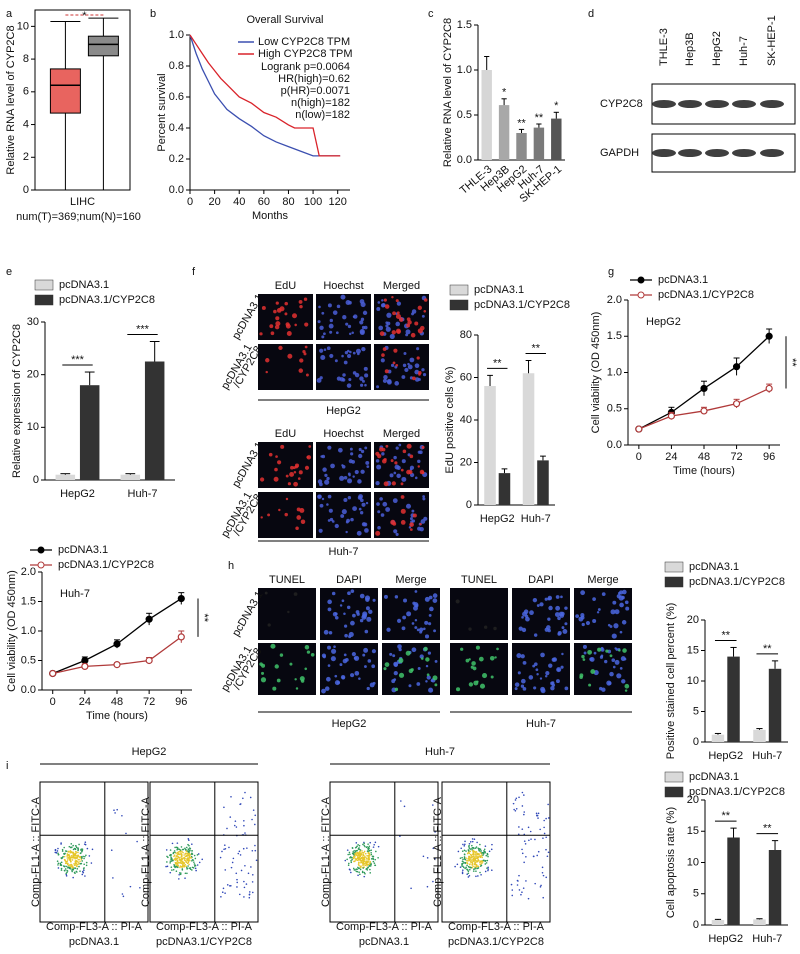 The width and height of the screenshot is (800, 954). What do you see at coordinates (94, 852) in the screenshot?
I see `flow-plot` at bounding box center [94, 852].